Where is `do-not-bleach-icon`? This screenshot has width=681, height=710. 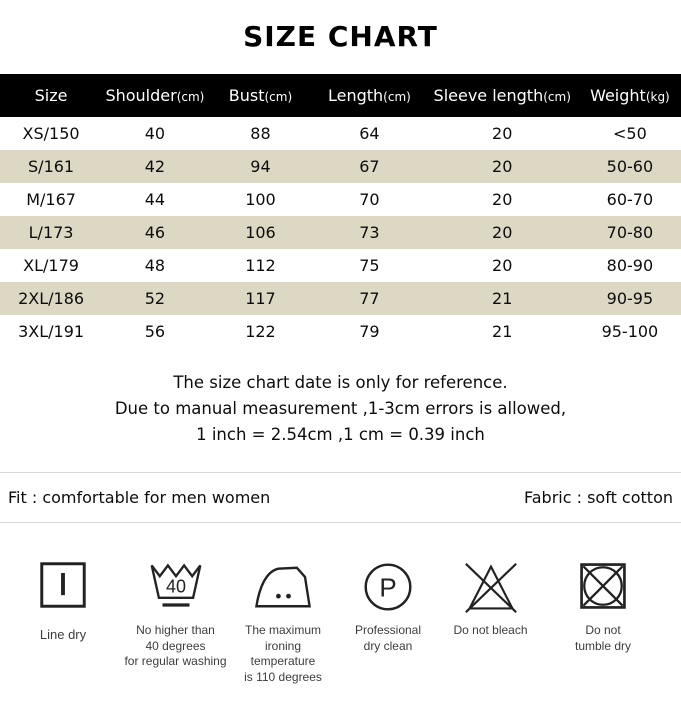
do-not-bleach-icon is located at coordinates (491, 587).